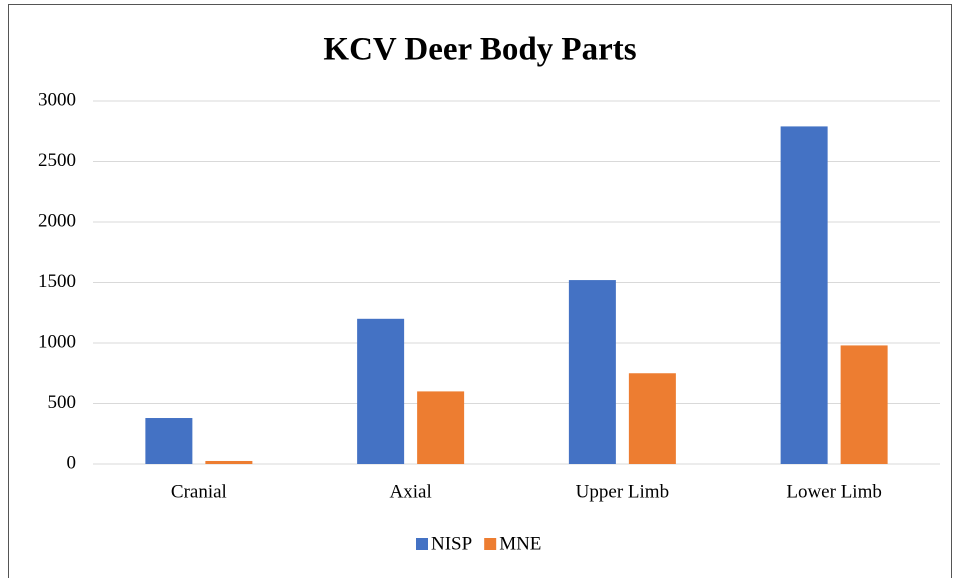  I want to click on y-tick-label: 0, so click(72, 462).